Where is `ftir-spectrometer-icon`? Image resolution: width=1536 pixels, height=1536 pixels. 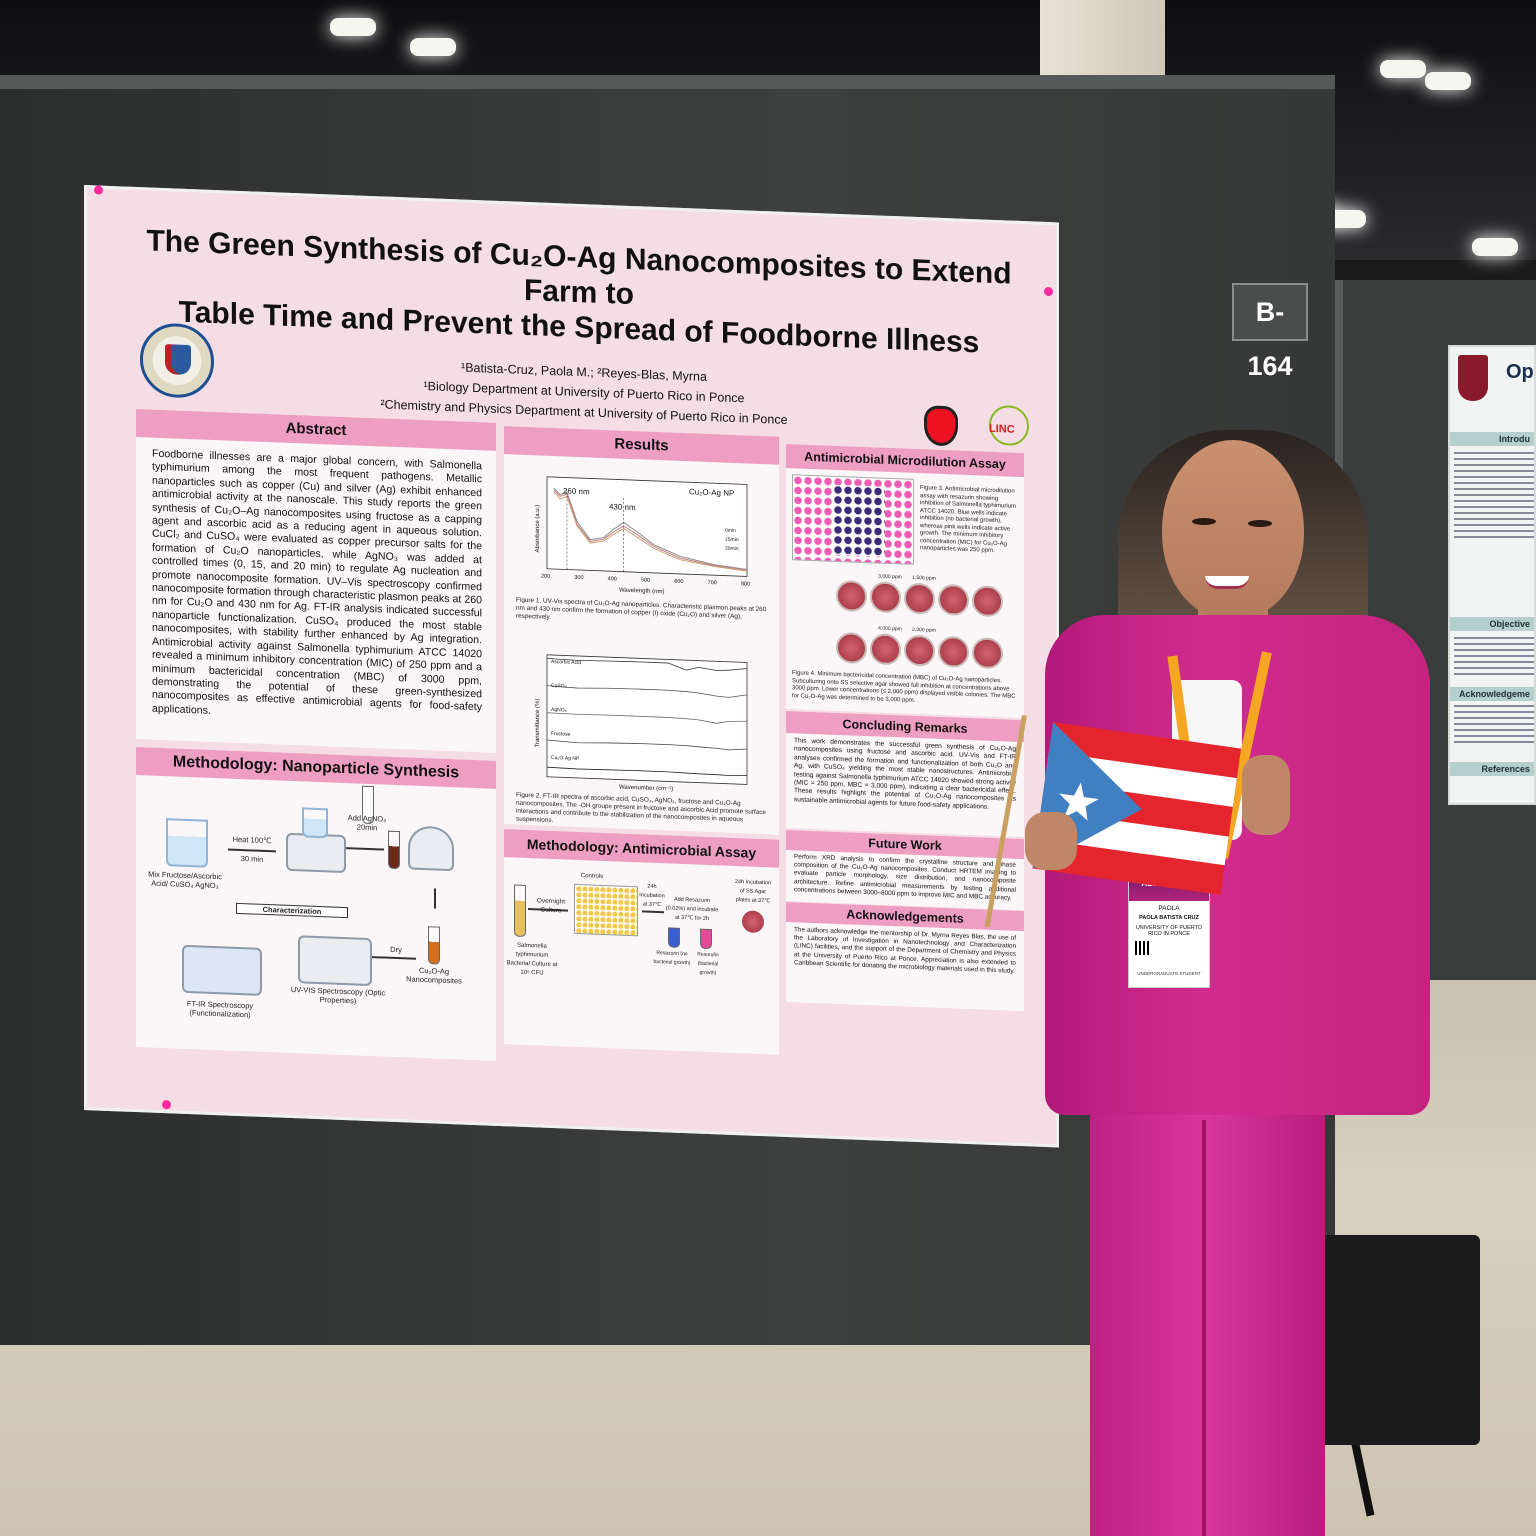
ftir-spectrometer-icon is located at coordinates (222, 970).